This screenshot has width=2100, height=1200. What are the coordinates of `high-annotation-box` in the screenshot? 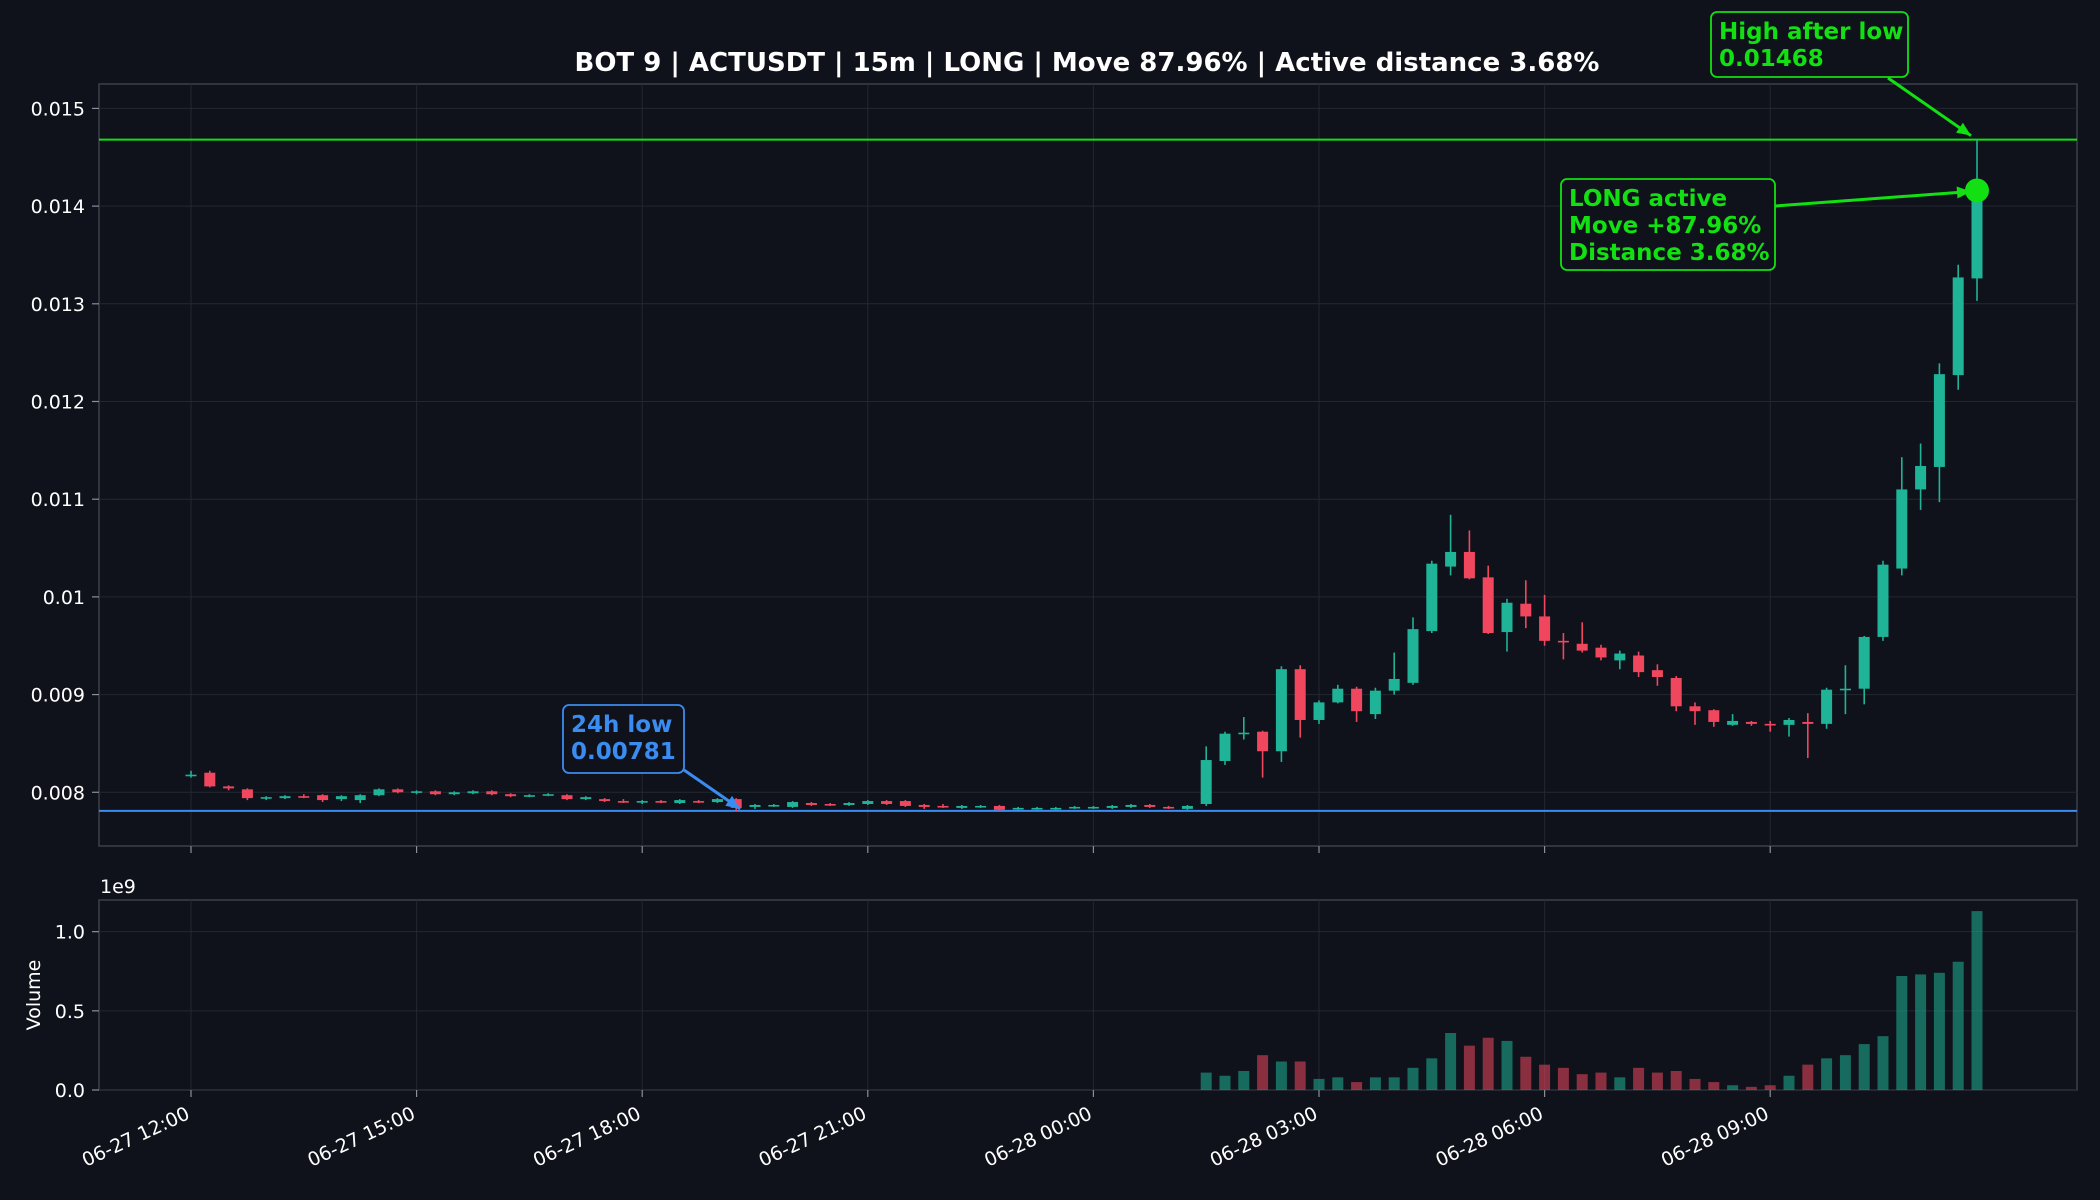 It's located at (1809, 44).